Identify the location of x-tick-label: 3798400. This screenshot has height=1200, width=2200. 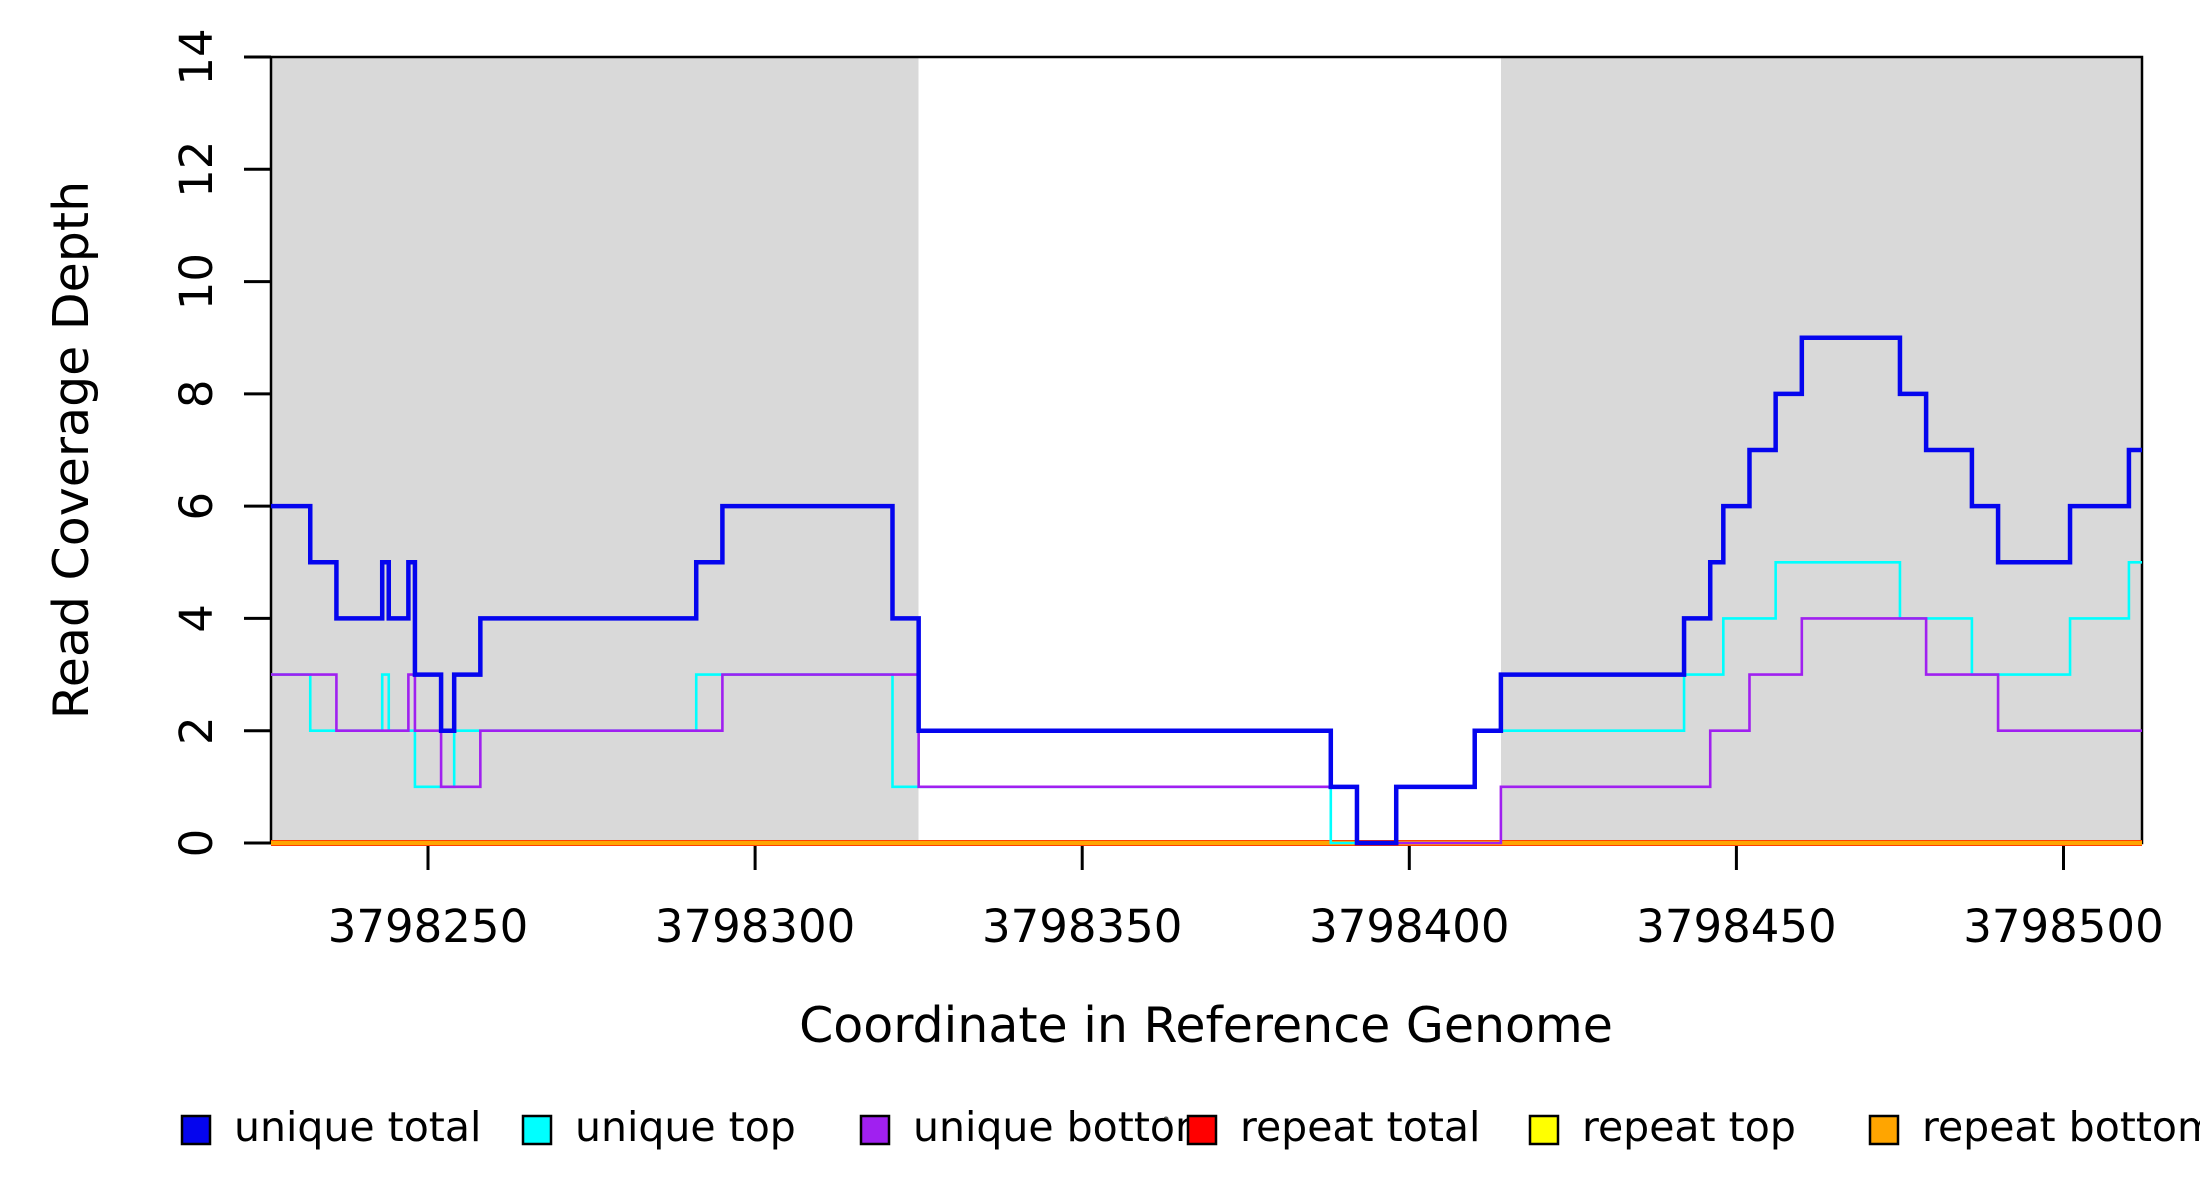
(1409, 926).